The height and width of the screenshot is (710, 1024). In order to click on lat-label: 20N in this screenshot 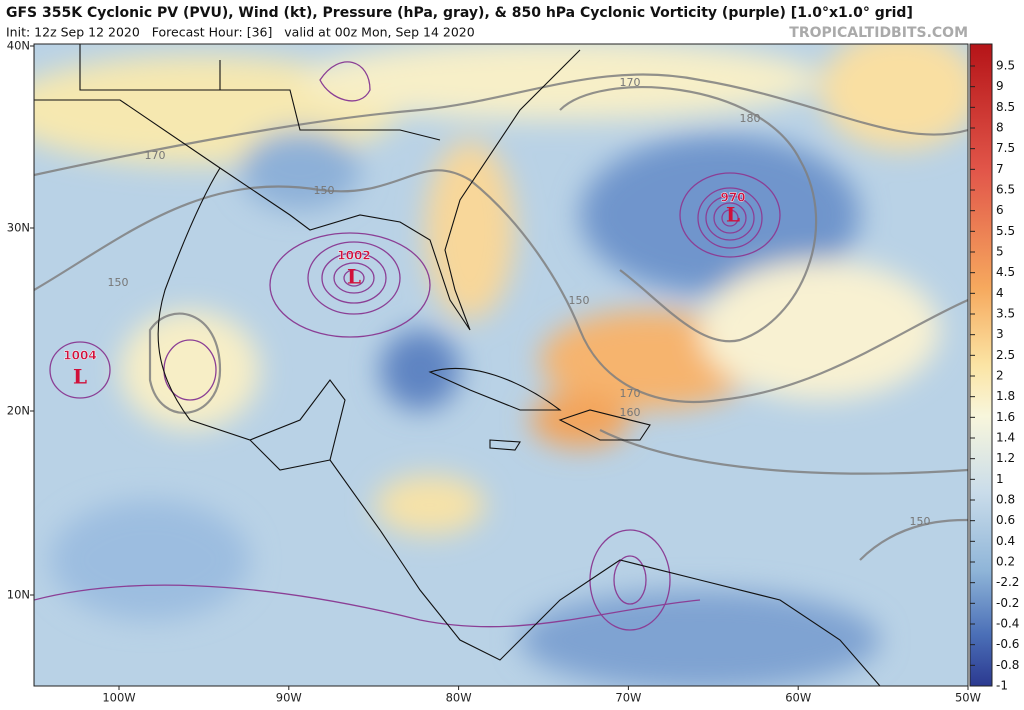, I will do `click(18, 411)`.